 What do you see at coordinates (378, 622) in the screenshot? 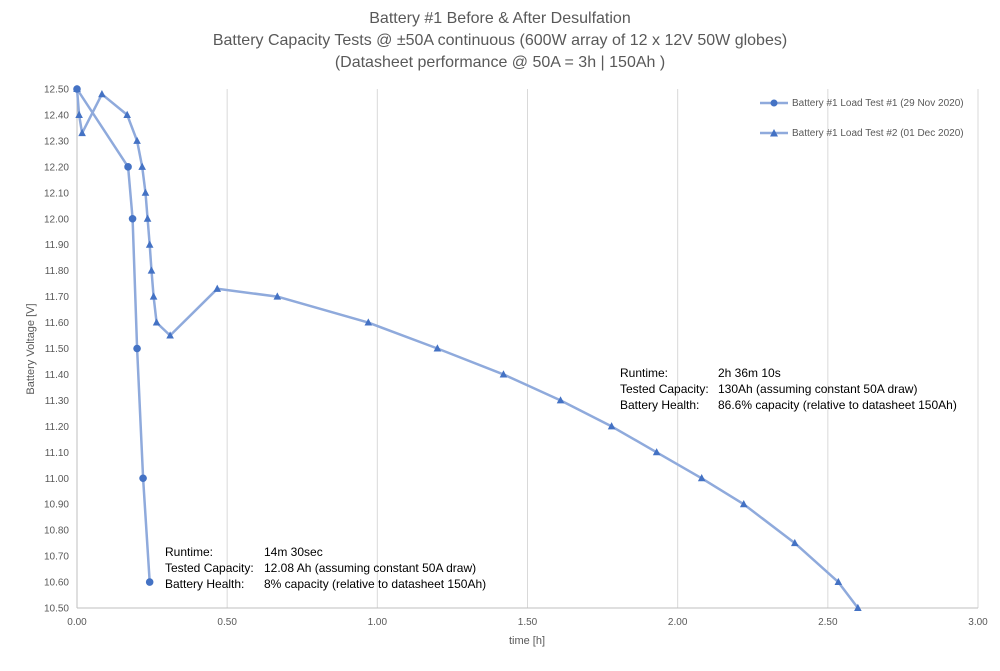
I see `x-tick-label: 1.00` at bounding box center [378, 622].